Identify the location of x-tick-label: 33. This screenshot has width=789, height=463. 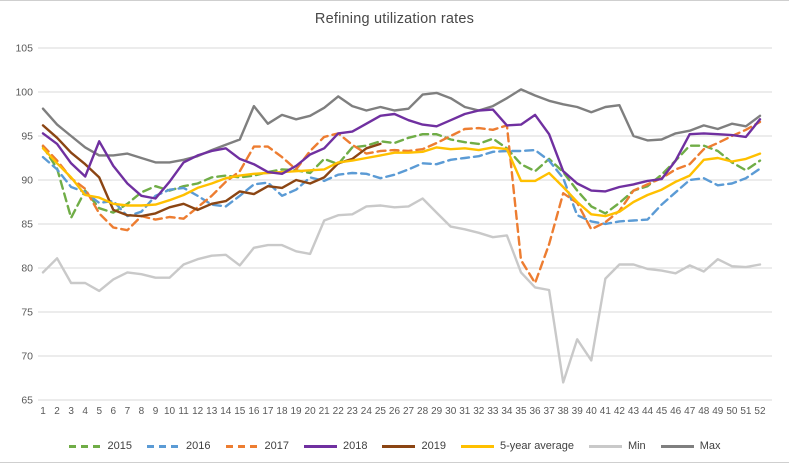
(493, 411).